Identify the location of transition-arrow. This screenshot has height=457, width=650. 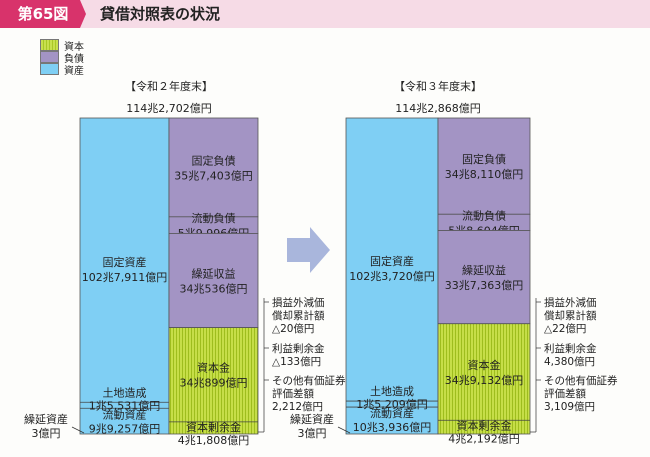
(308, 250).